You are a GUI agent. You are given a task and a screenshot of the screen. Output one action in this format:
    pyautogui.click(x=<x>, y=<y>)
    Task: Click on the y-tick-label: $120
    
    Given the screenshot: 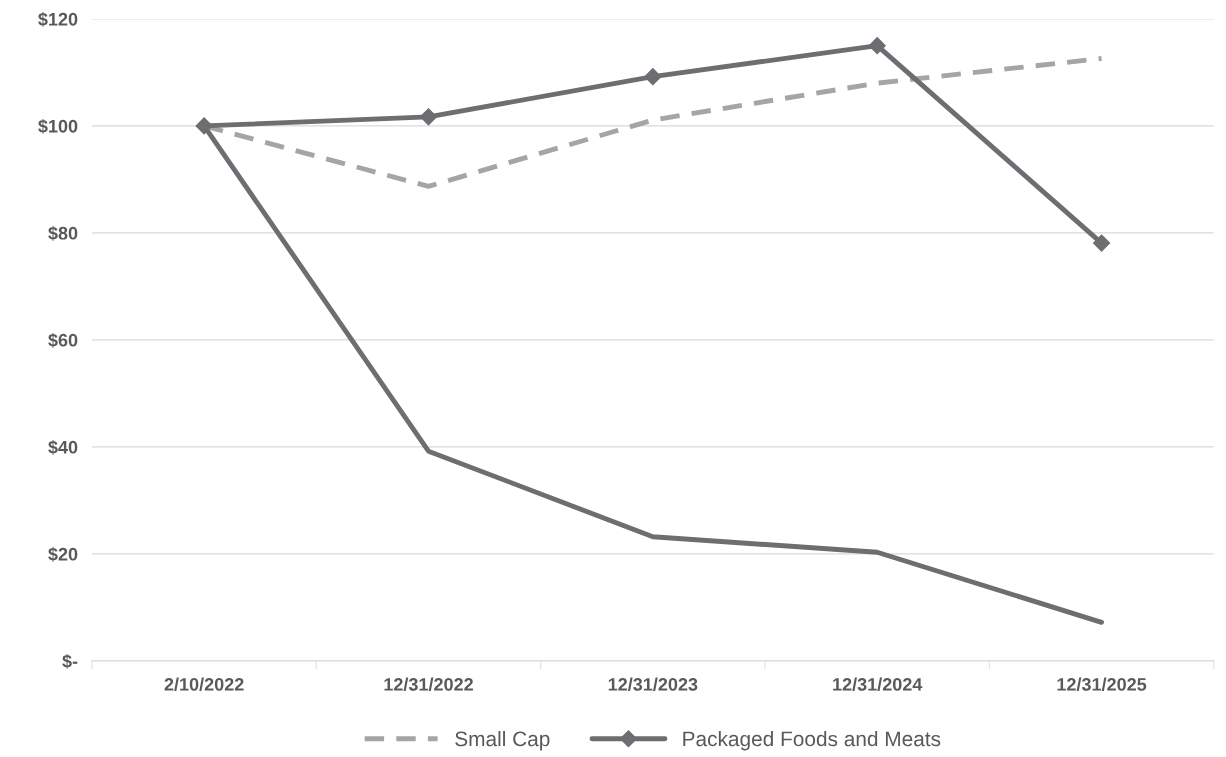 What is the action you would take?
    pyautogui.click(x=58, y=19)
    